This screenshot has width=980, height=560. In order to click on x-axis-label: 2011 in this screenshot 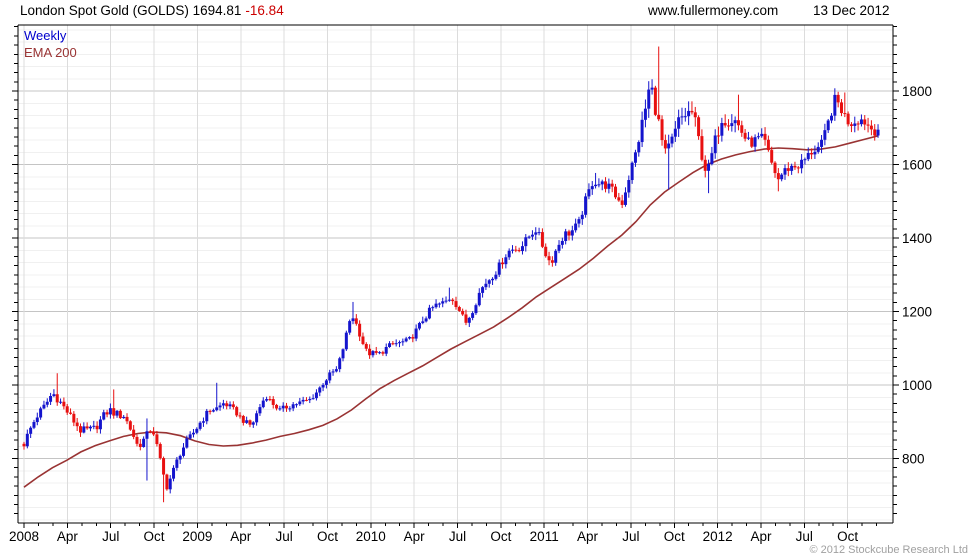, I will do `click(544, 536)`.